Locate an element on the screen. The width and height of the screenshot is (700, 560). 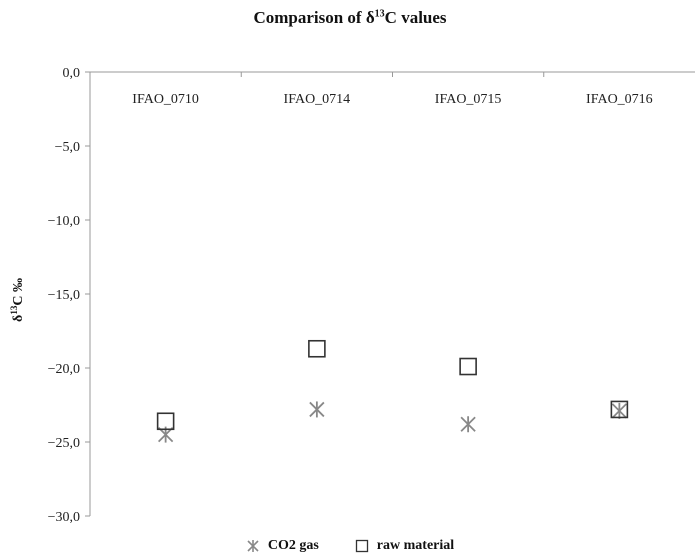
legend-item-raw-material: raw material is located at coordinates (404, 546).